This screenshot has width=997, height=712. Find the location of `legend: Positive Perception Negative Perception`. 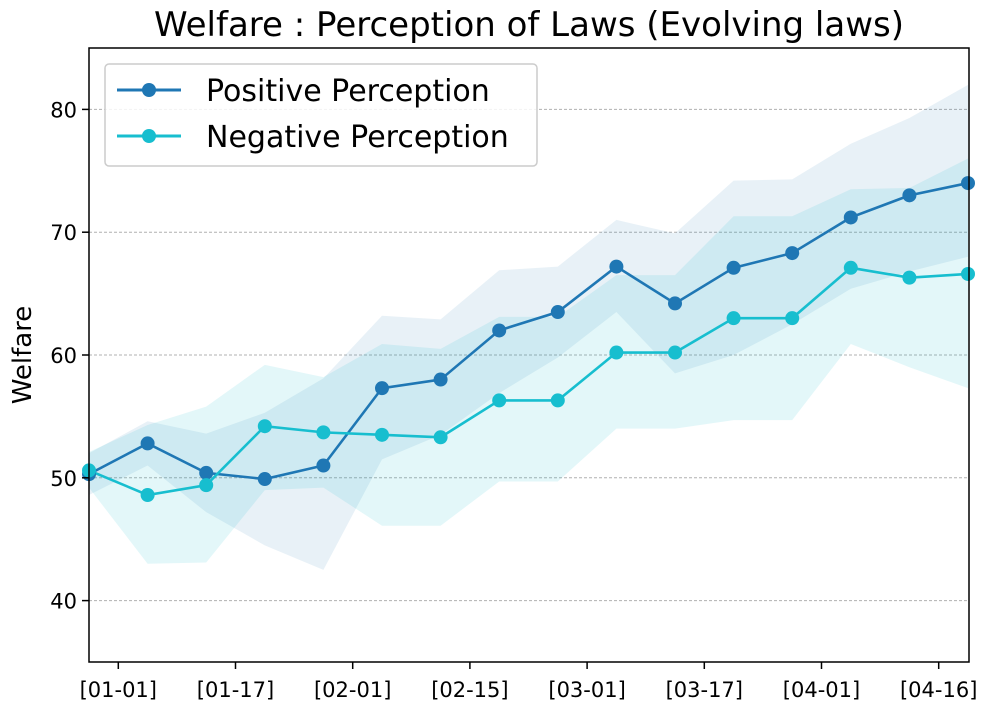

legend: Positive Perception Negative Perception is located at coordinates (321, 115).